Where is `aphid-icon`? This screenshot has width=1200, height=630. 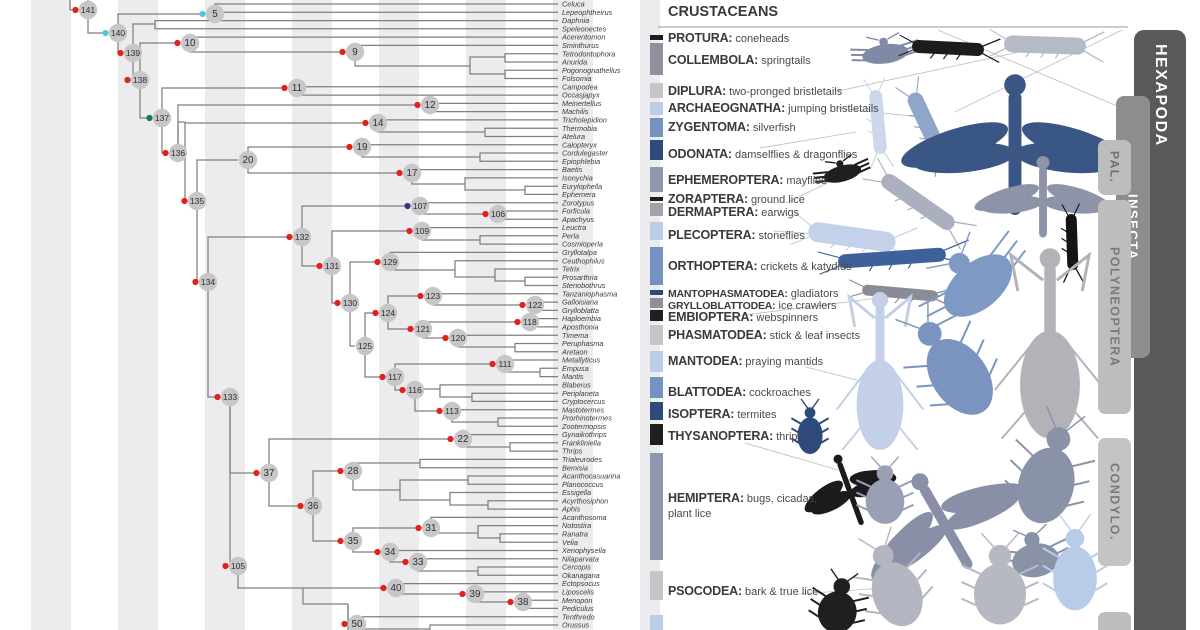
aphid-icon is located at coordinates (885, 490).